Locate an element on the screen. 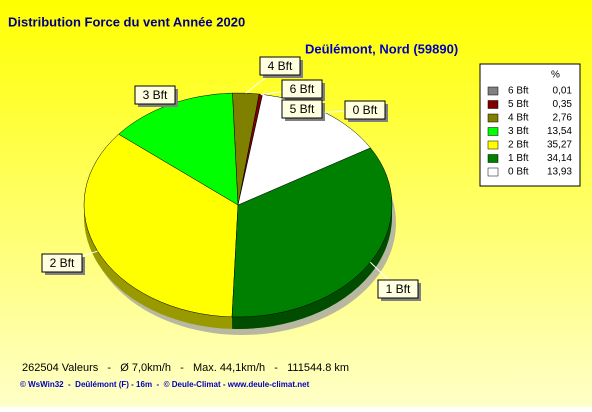 The height and width of the screenshot is (412, 592). legend-label: 0 Bft is located at coordinates (518, 172).